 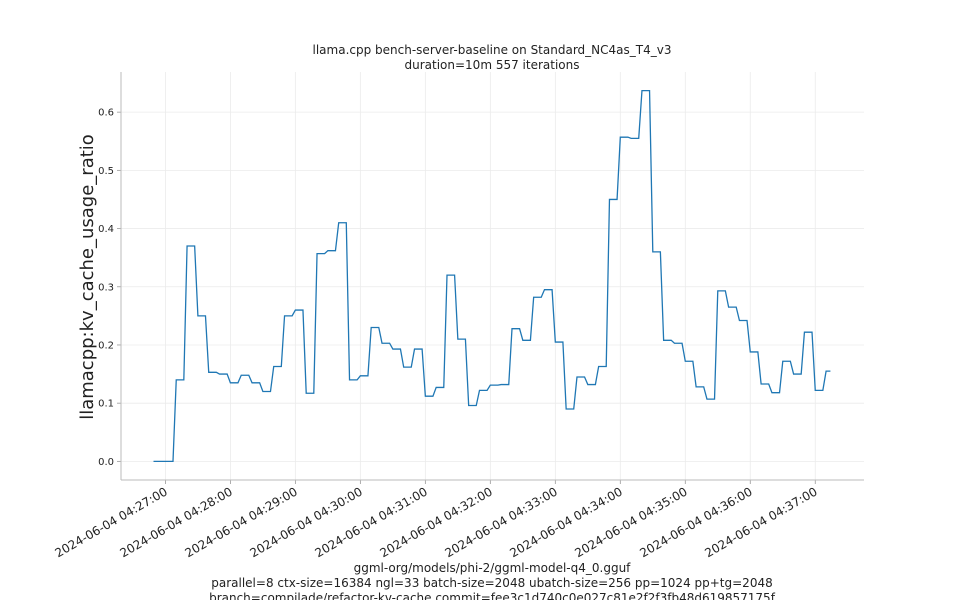 I want to click on x-tick-label: 2024-06-04 04:37:00, so click(x=760, y=522).